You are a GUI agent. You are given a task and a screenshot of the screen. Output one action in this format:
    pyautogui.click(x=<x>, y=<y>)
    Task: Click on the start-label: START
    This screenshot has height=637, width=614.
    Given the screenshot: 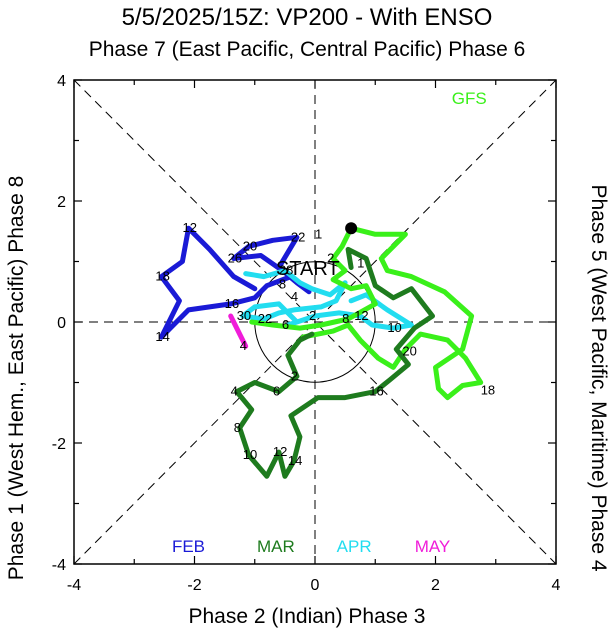 What is the action you would take?
    pyautogui.click(x=308, y=269)
    